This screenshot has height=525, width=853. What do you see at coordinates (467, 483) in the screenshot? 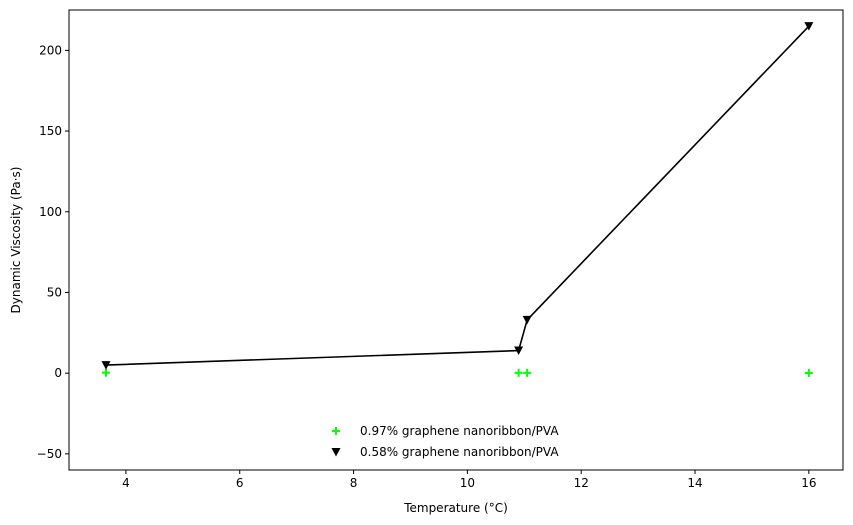
I see `x-tick-label: 10` at bounding box center [467, 483].